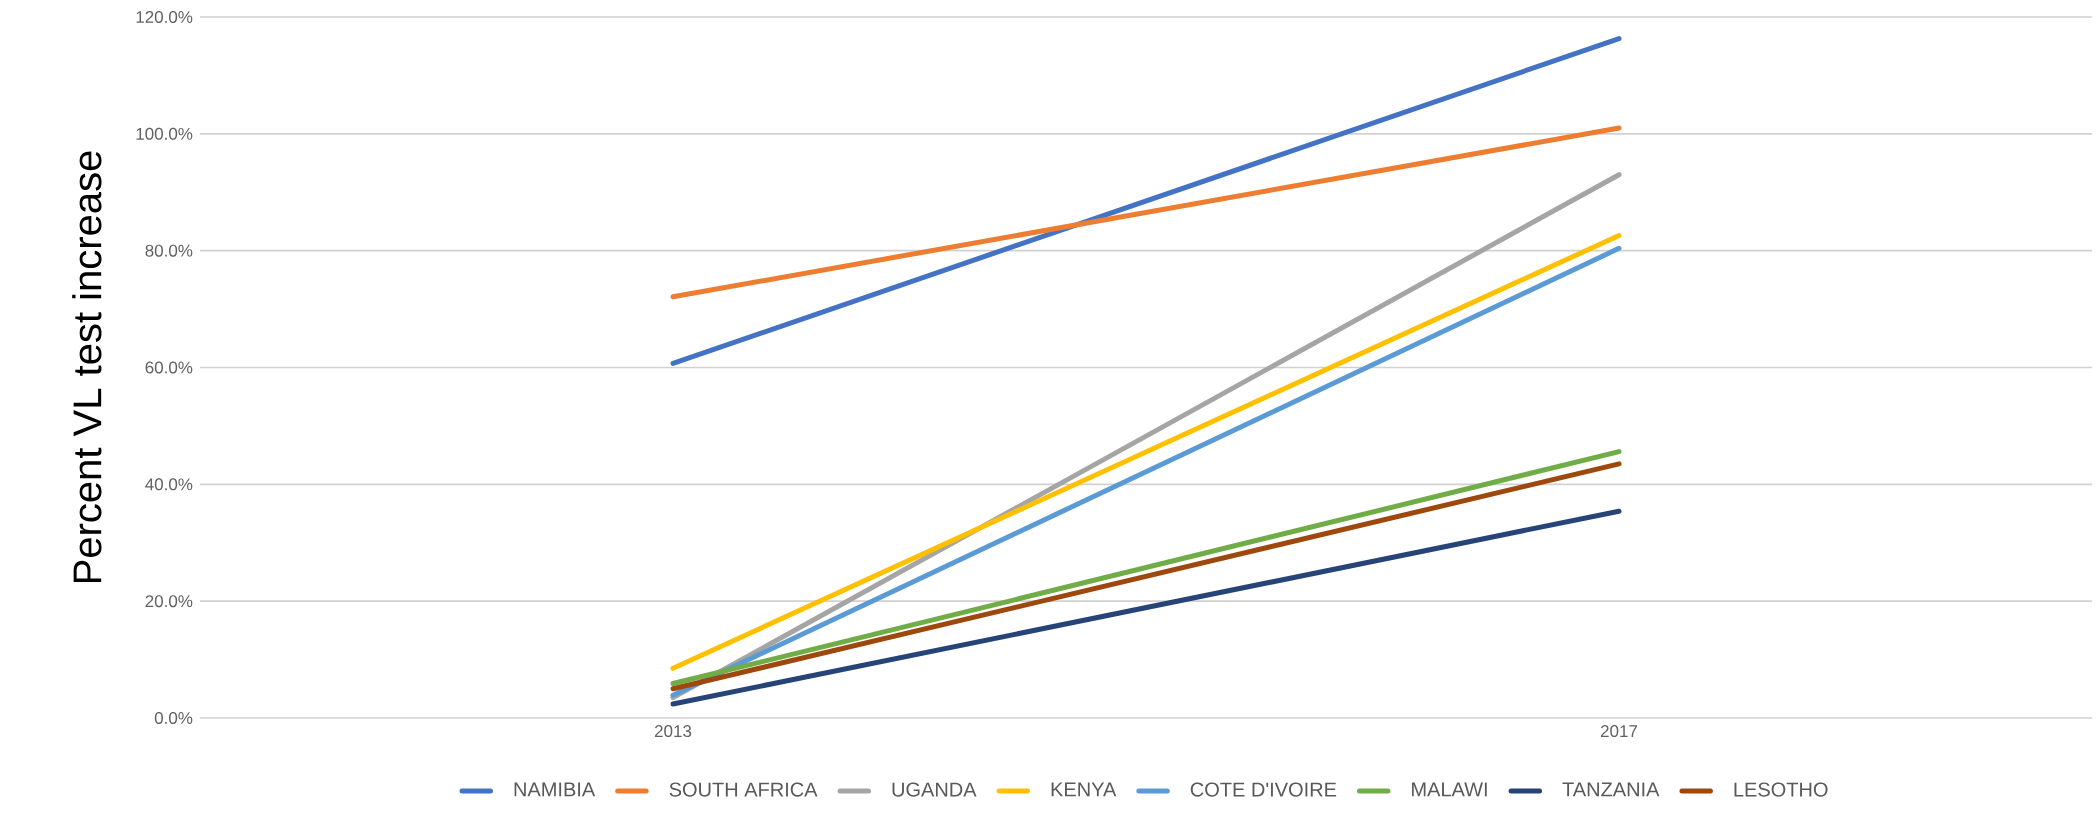  I want to click on legend-label: TANZANIA, so click(1611, 789).